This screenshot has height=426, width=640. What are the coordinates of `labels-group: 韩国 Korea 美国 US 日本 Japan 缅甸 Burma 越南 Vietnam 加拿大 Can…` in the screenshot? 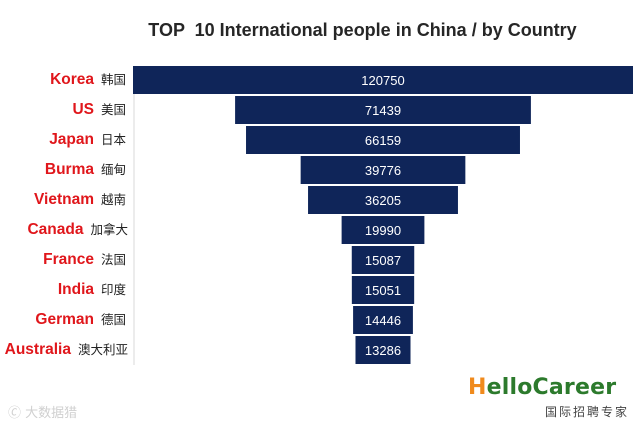 It's located at (66, 214).